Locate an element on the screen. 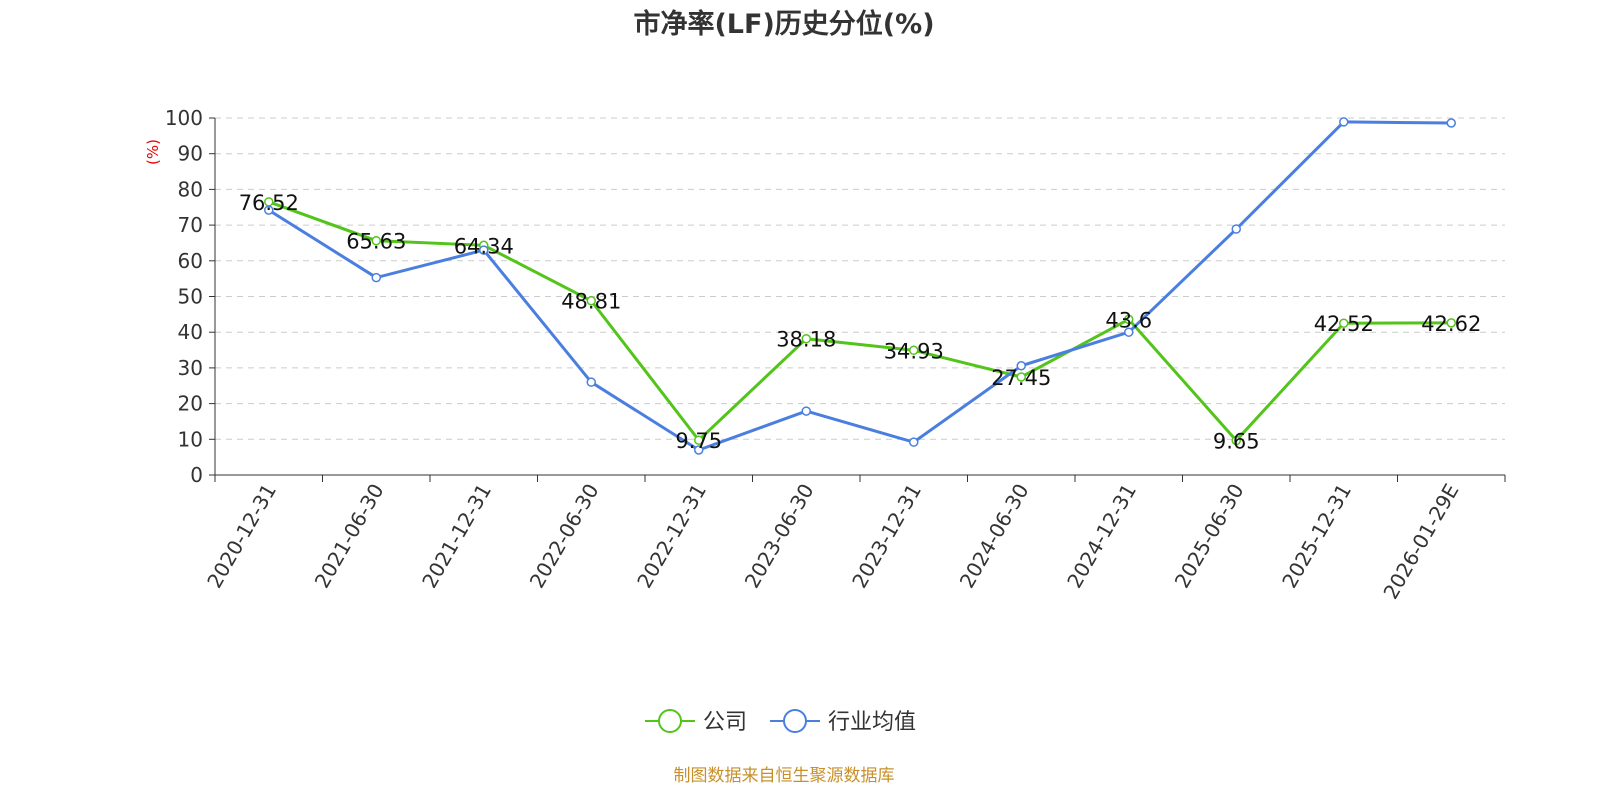 This screenshot has width=1600, height=800. y-tick-label: 10 is located at coordinates (190, 439).